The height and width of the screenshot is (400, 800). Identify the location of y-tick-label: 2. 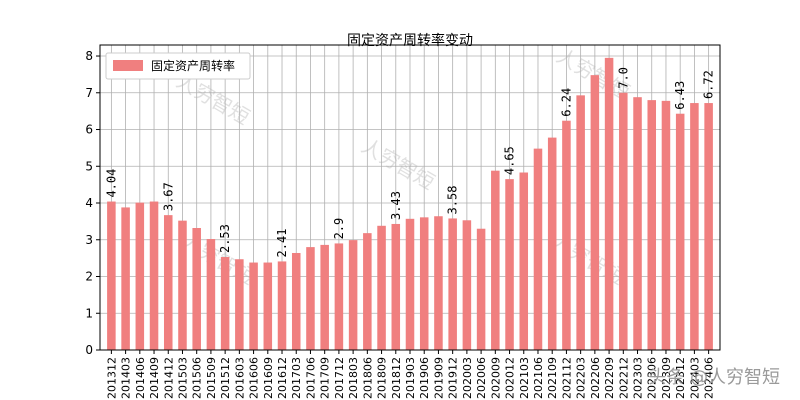
(89, 277).